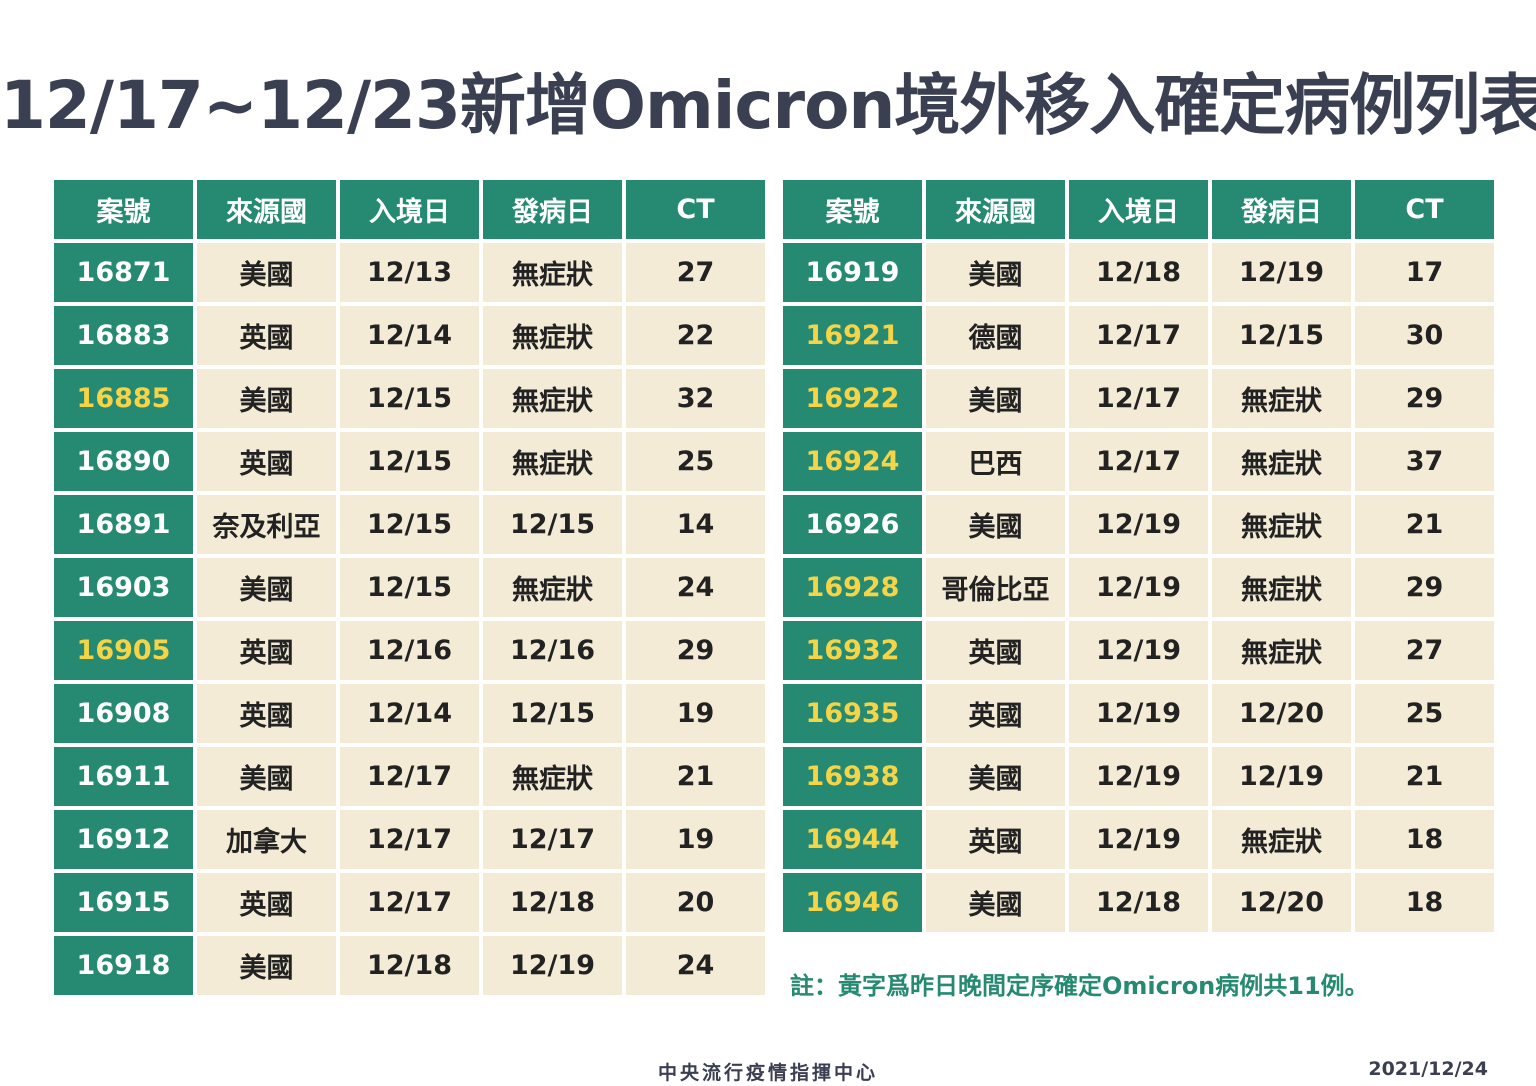  I want to click on source-country-cell: 奈及利亞, so click(266, 524).